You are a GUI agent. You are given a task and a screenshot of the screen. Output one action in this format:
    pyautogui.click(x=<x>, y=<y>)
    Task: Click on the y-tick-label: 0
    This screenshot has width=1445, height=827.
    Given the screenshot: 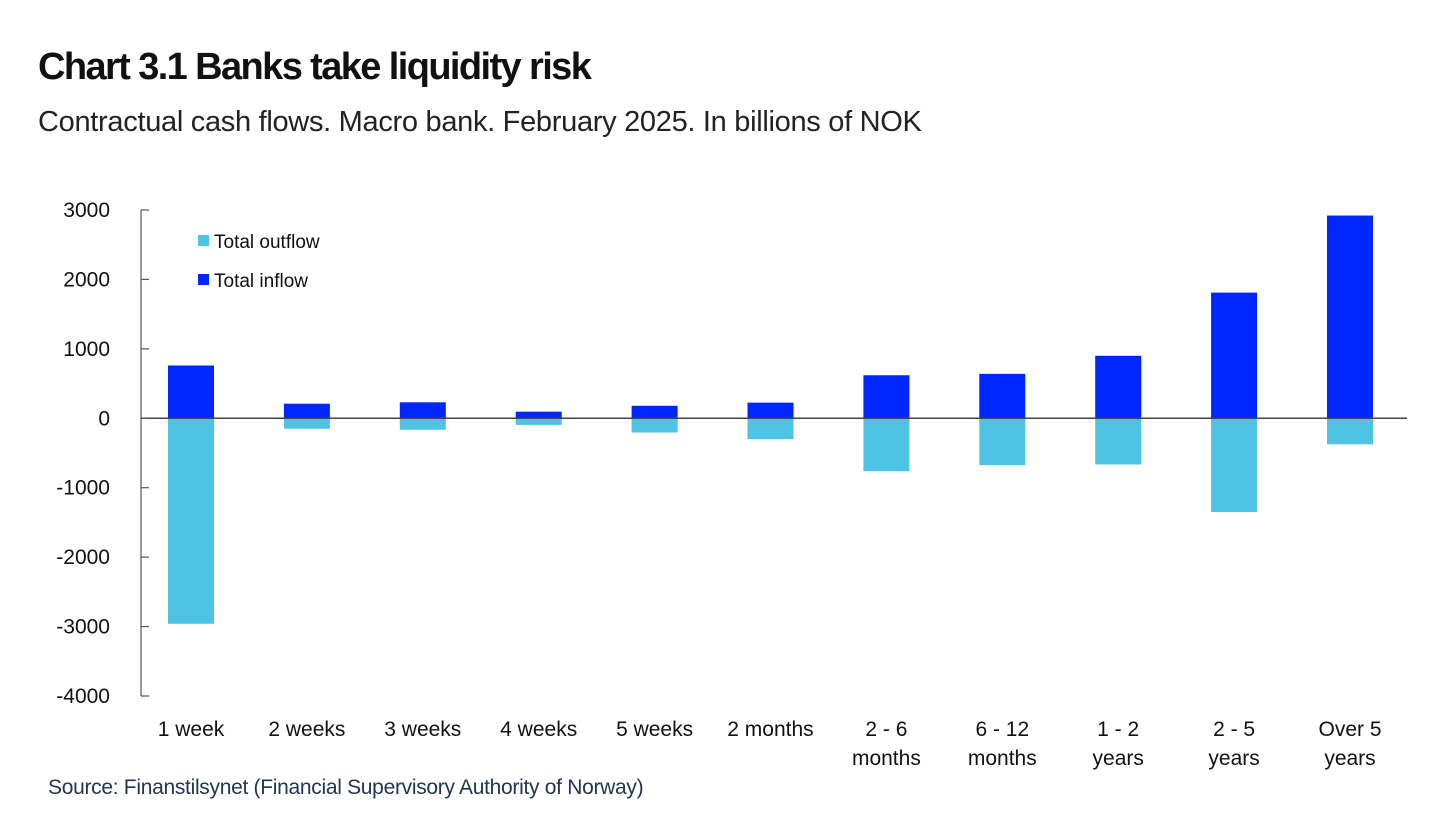 What is the action you would take?
    pyautogui.click(x=104, y=418)
    